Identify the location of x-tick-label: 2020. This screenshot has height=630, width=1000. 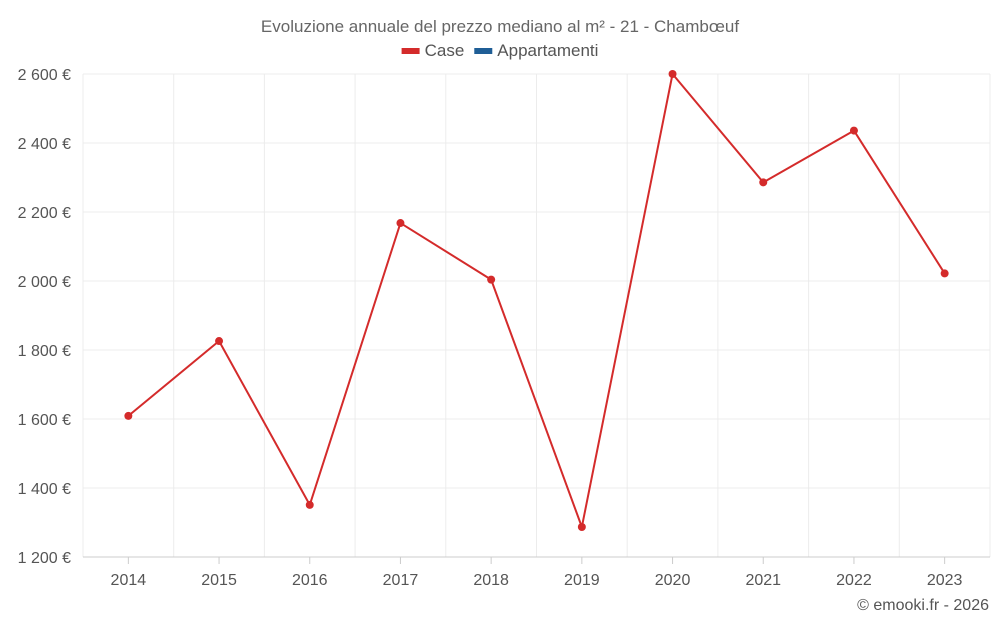
(673, 580).